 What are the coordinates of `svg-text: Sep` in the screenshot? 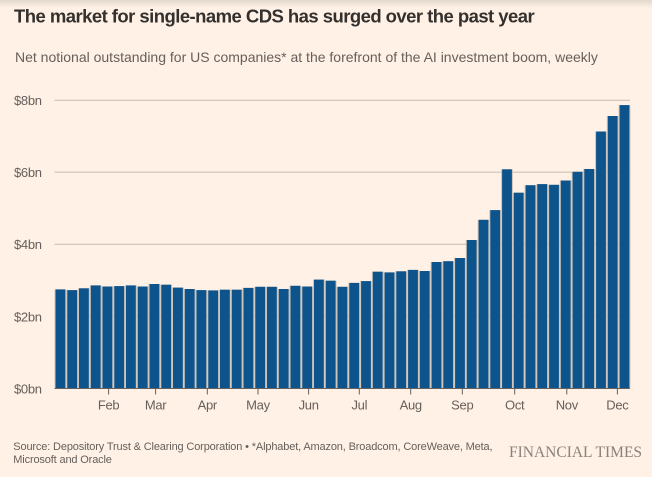 It's located at (462, 404).